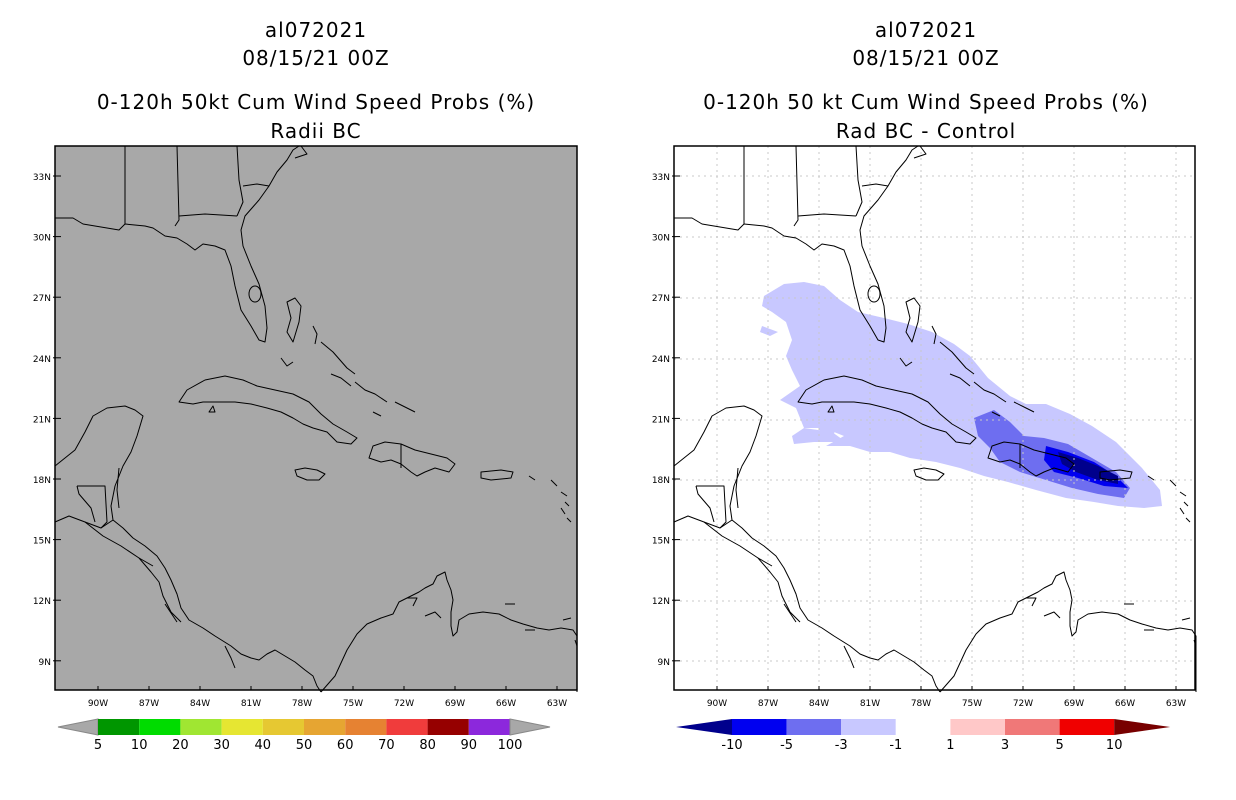 The width and height of the screenshot is (1236, 800). Describe the element at coordinates (316, 30) in the screenshot. I see `left-storm-id: al072021` at that location.